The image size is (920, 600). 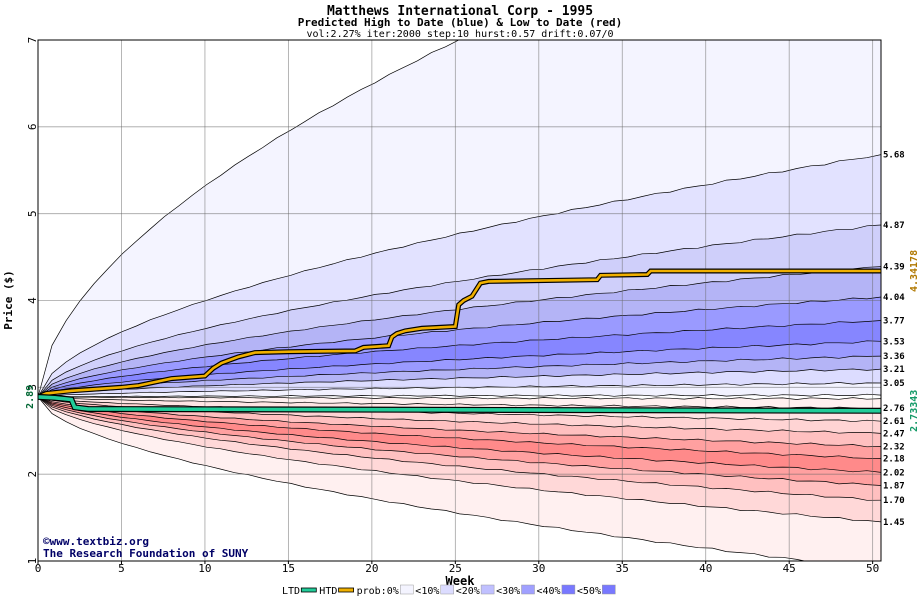 I want to click on y-tick-label: 6, so click(x=32, y=127).